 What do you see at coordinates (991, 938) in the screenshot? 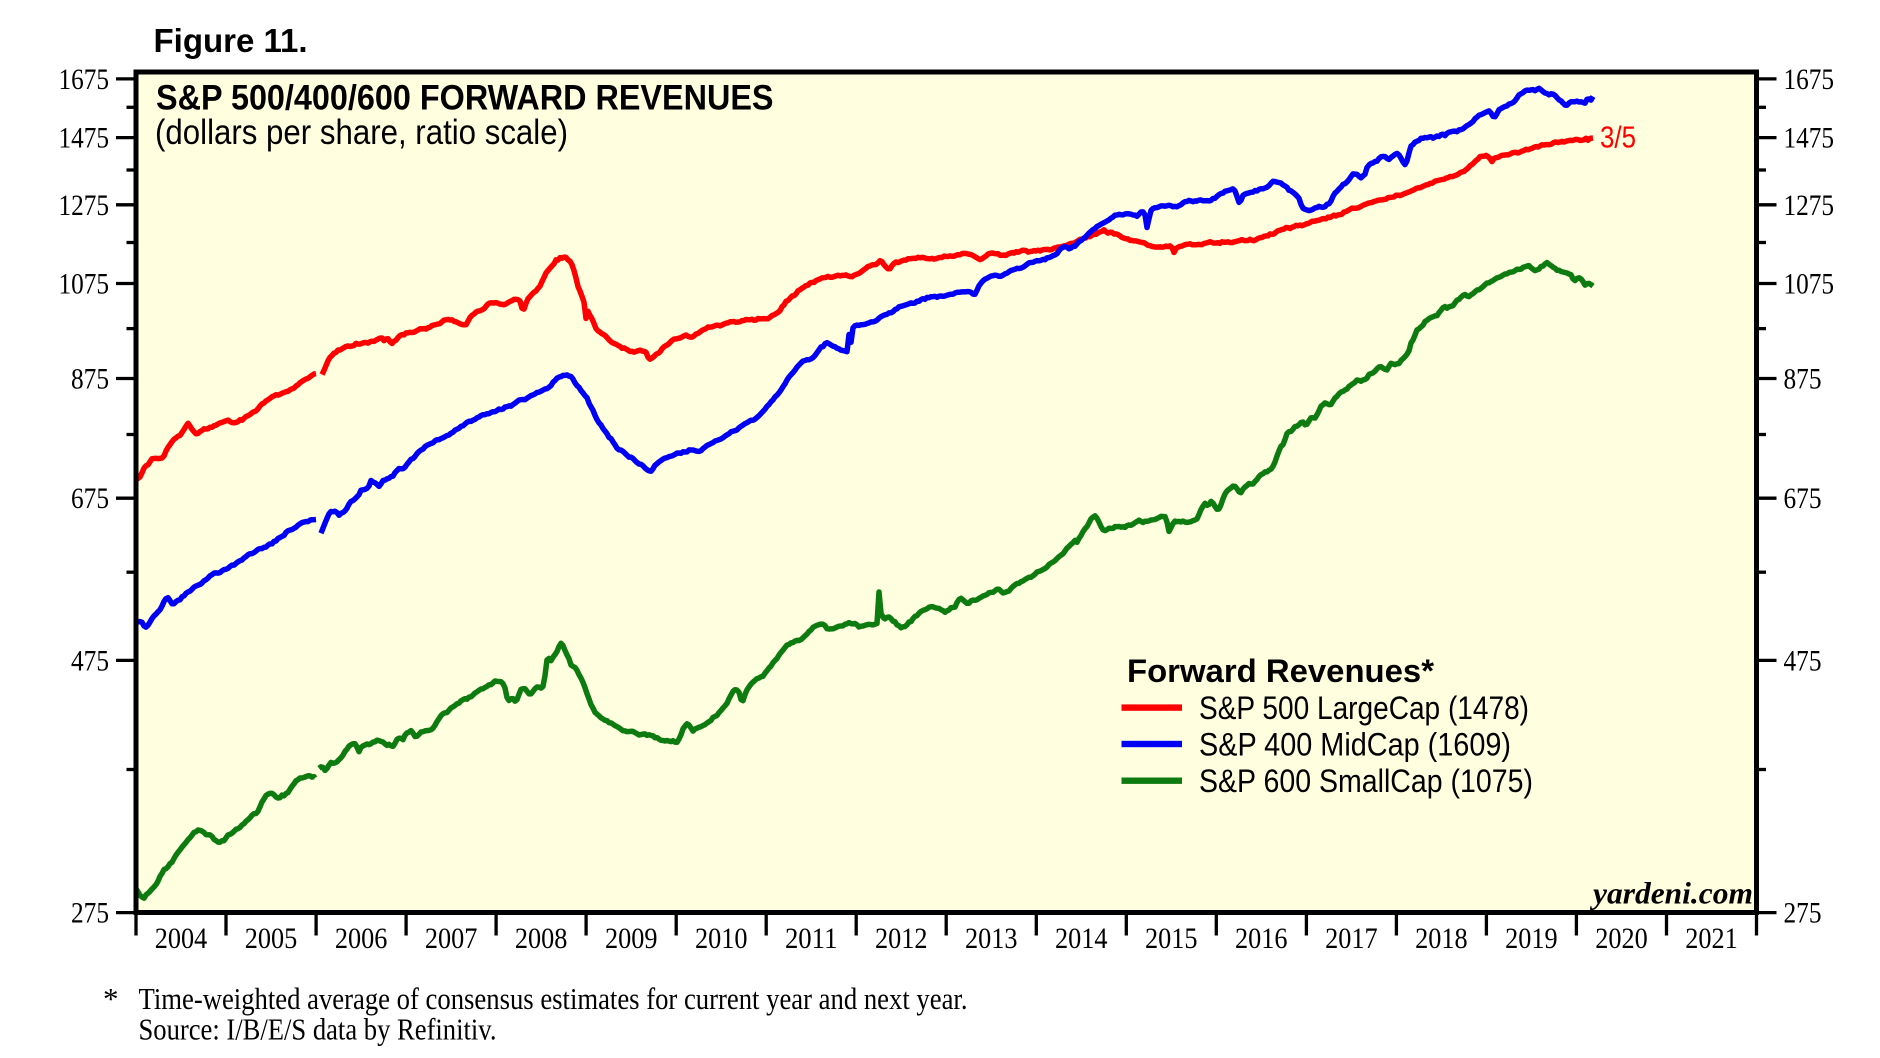
I see `svg-text: 2013` at bounding box center [991, 938].